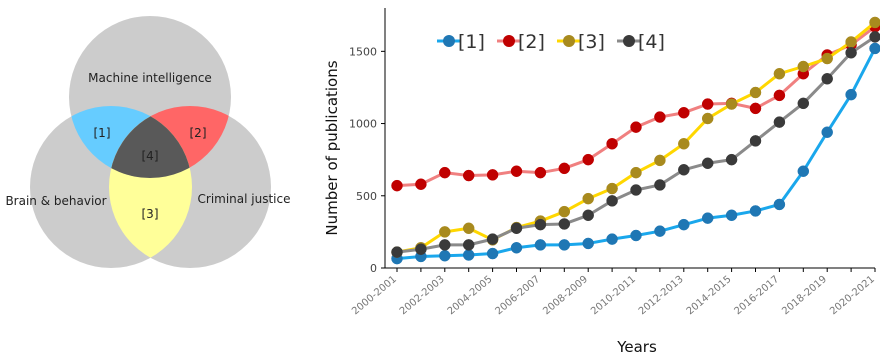  What do you see at coordinates (709, 295) in the screenshot?
I see `x-tick-label: 2014-2015` at bounding box center [709, 295].